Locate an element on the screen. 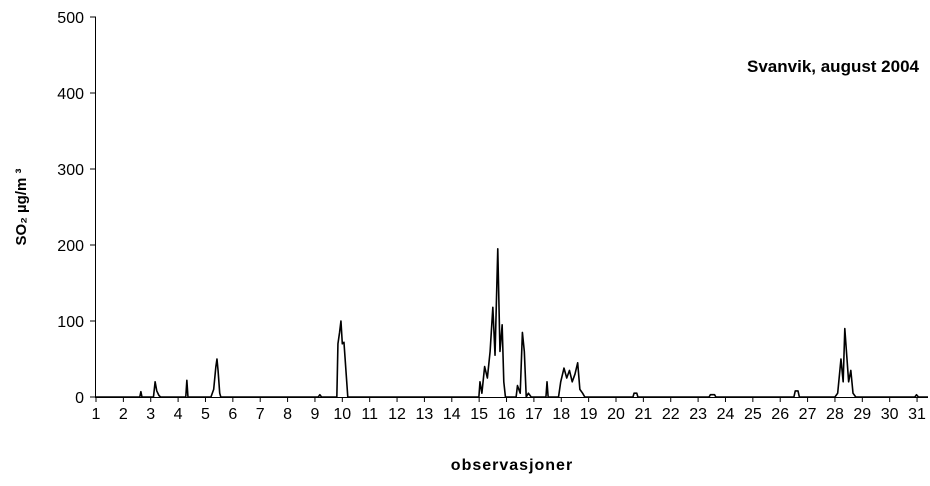 The width and height of the screenshot is (930, 486). x-tick-label: 23 is located at coordinates (698, 414).